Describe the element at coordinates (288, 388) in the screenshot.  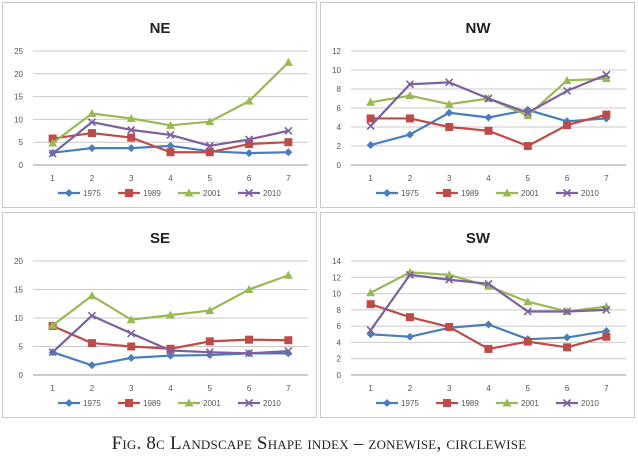
I see `x-tick-label: 7` at that location.